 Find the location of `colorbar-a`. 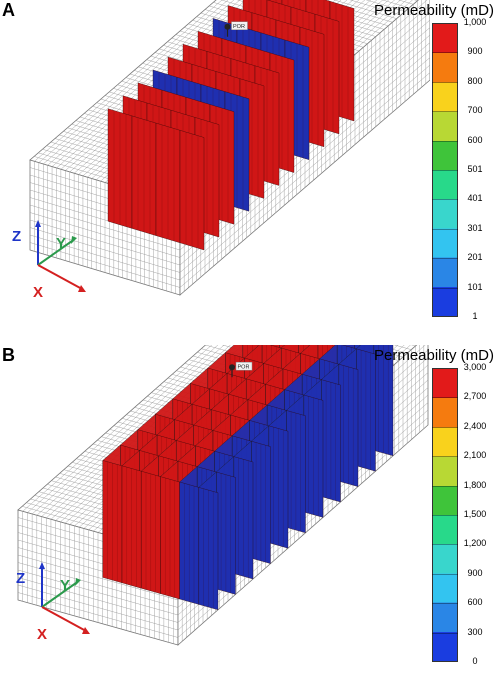

colorbar-a is located at coordinates (445, 170).